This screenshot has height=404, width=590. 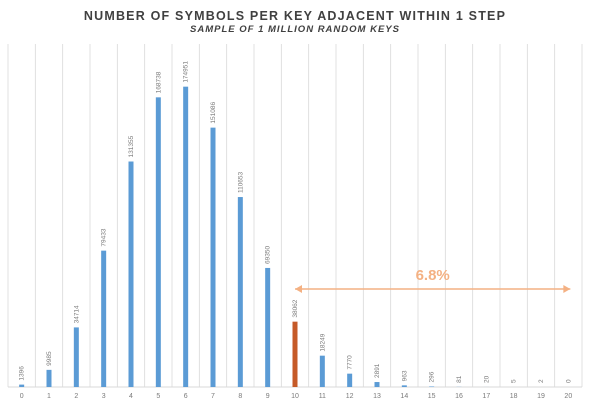 What do you see at coordinates (568, 381) in the screenshot?
I see `bar-value-label: 0` at bounding box center [568, 381].